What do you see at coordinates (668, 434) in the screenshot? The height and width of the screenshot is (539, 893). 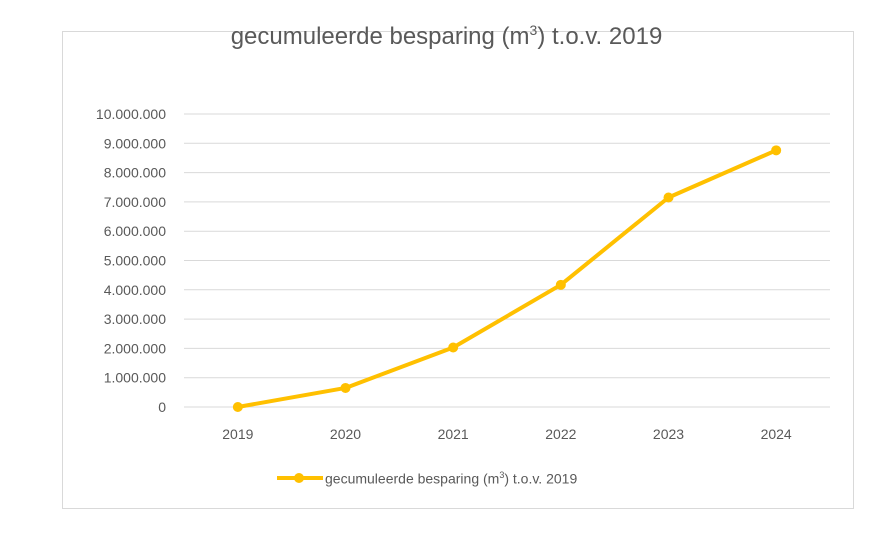 I see `x-tick-label: 2023` at bounding box center [668, 434].